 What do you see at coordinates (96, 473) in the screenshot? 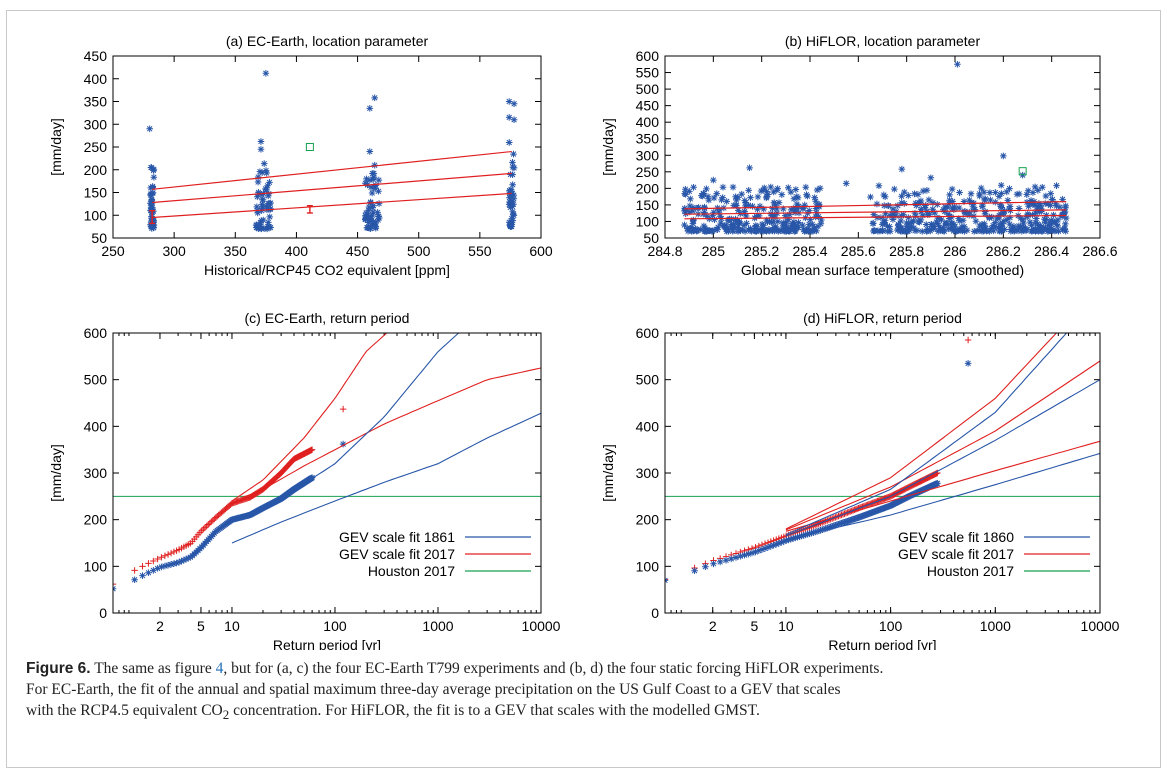
I see `y-tick-label: 300` at bounding box center [96, 473].